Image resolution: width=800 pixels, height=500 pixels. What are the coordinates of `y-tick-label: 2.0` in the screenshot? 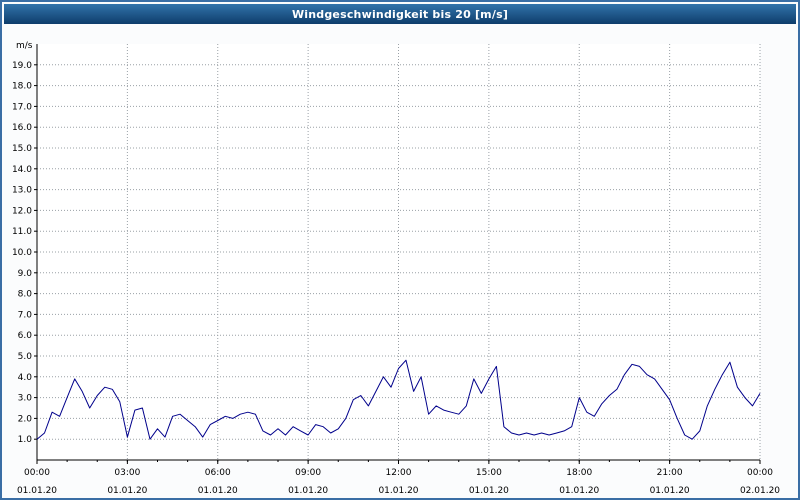 It's located at (25, 419).